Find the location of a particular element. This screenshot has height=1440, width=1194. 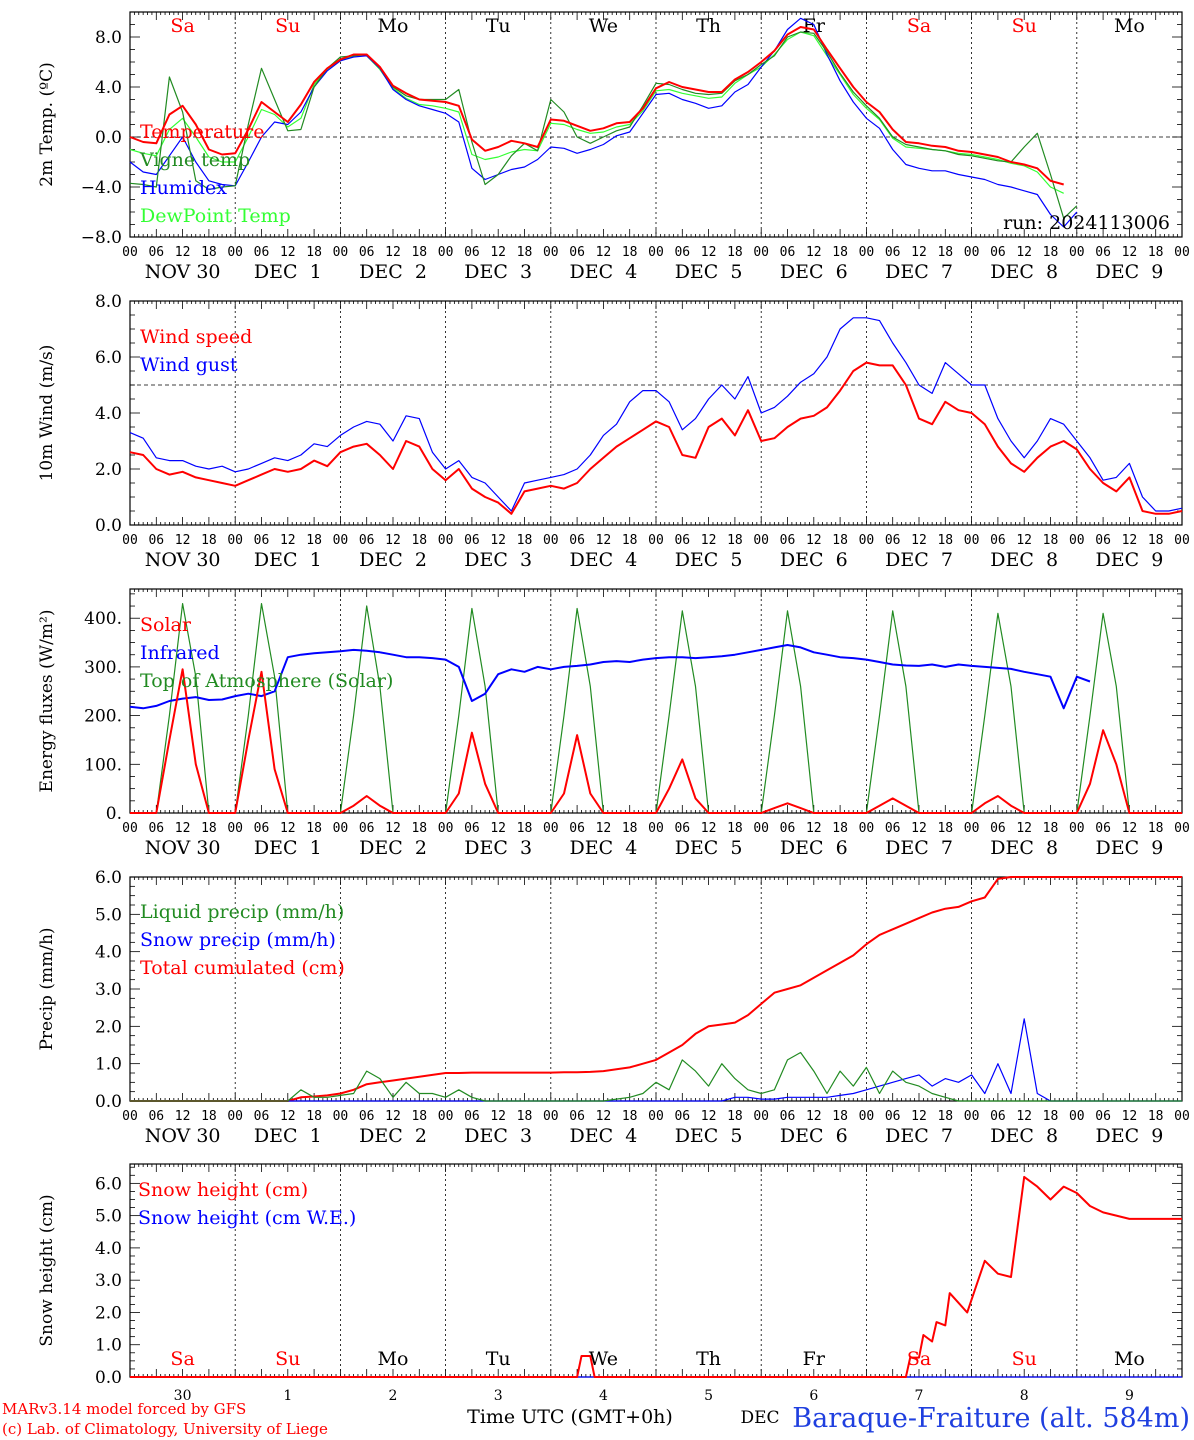

date-label: DEC 5 is located at coordinates (709, 848).